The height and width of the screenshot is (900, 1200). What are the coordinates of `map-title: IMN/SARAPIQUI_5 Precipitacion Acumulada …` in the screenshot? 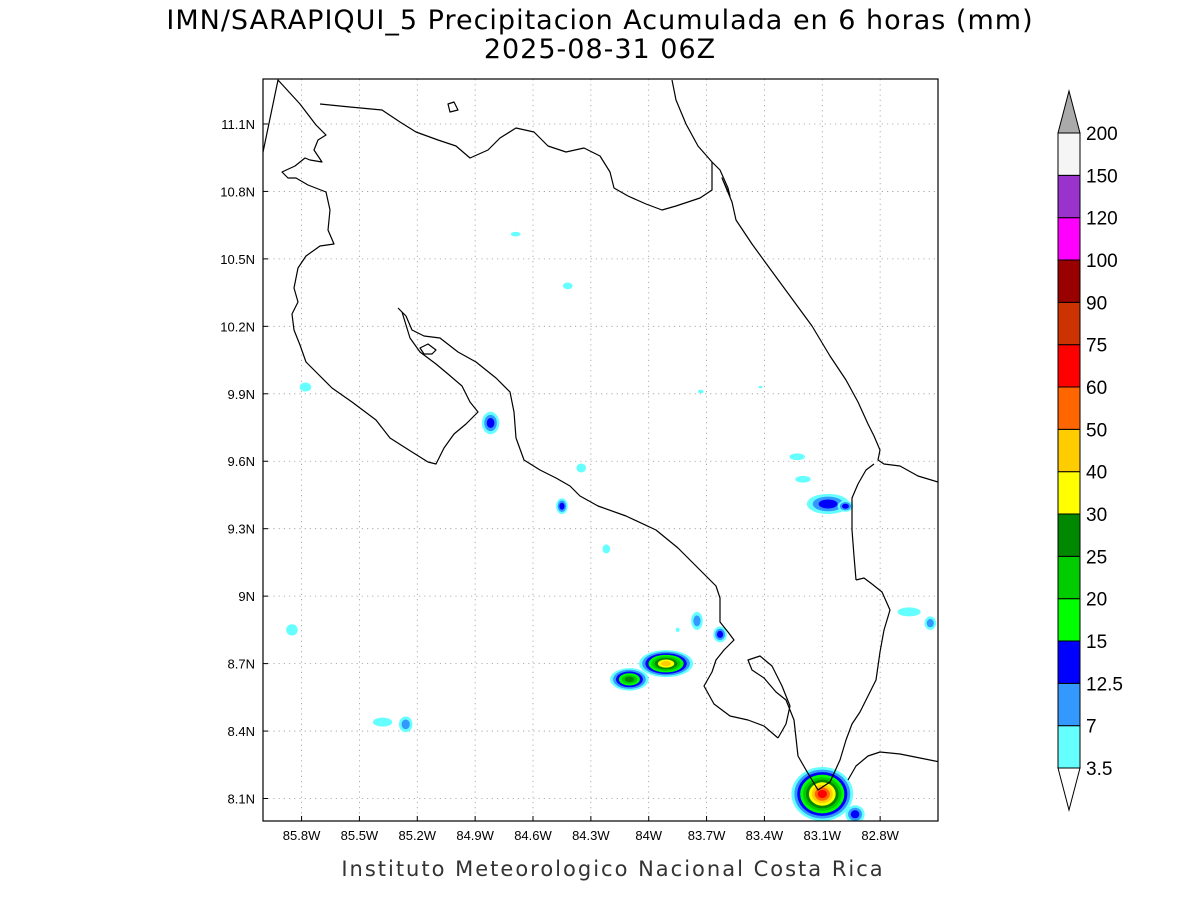 It's located at (599, 20).